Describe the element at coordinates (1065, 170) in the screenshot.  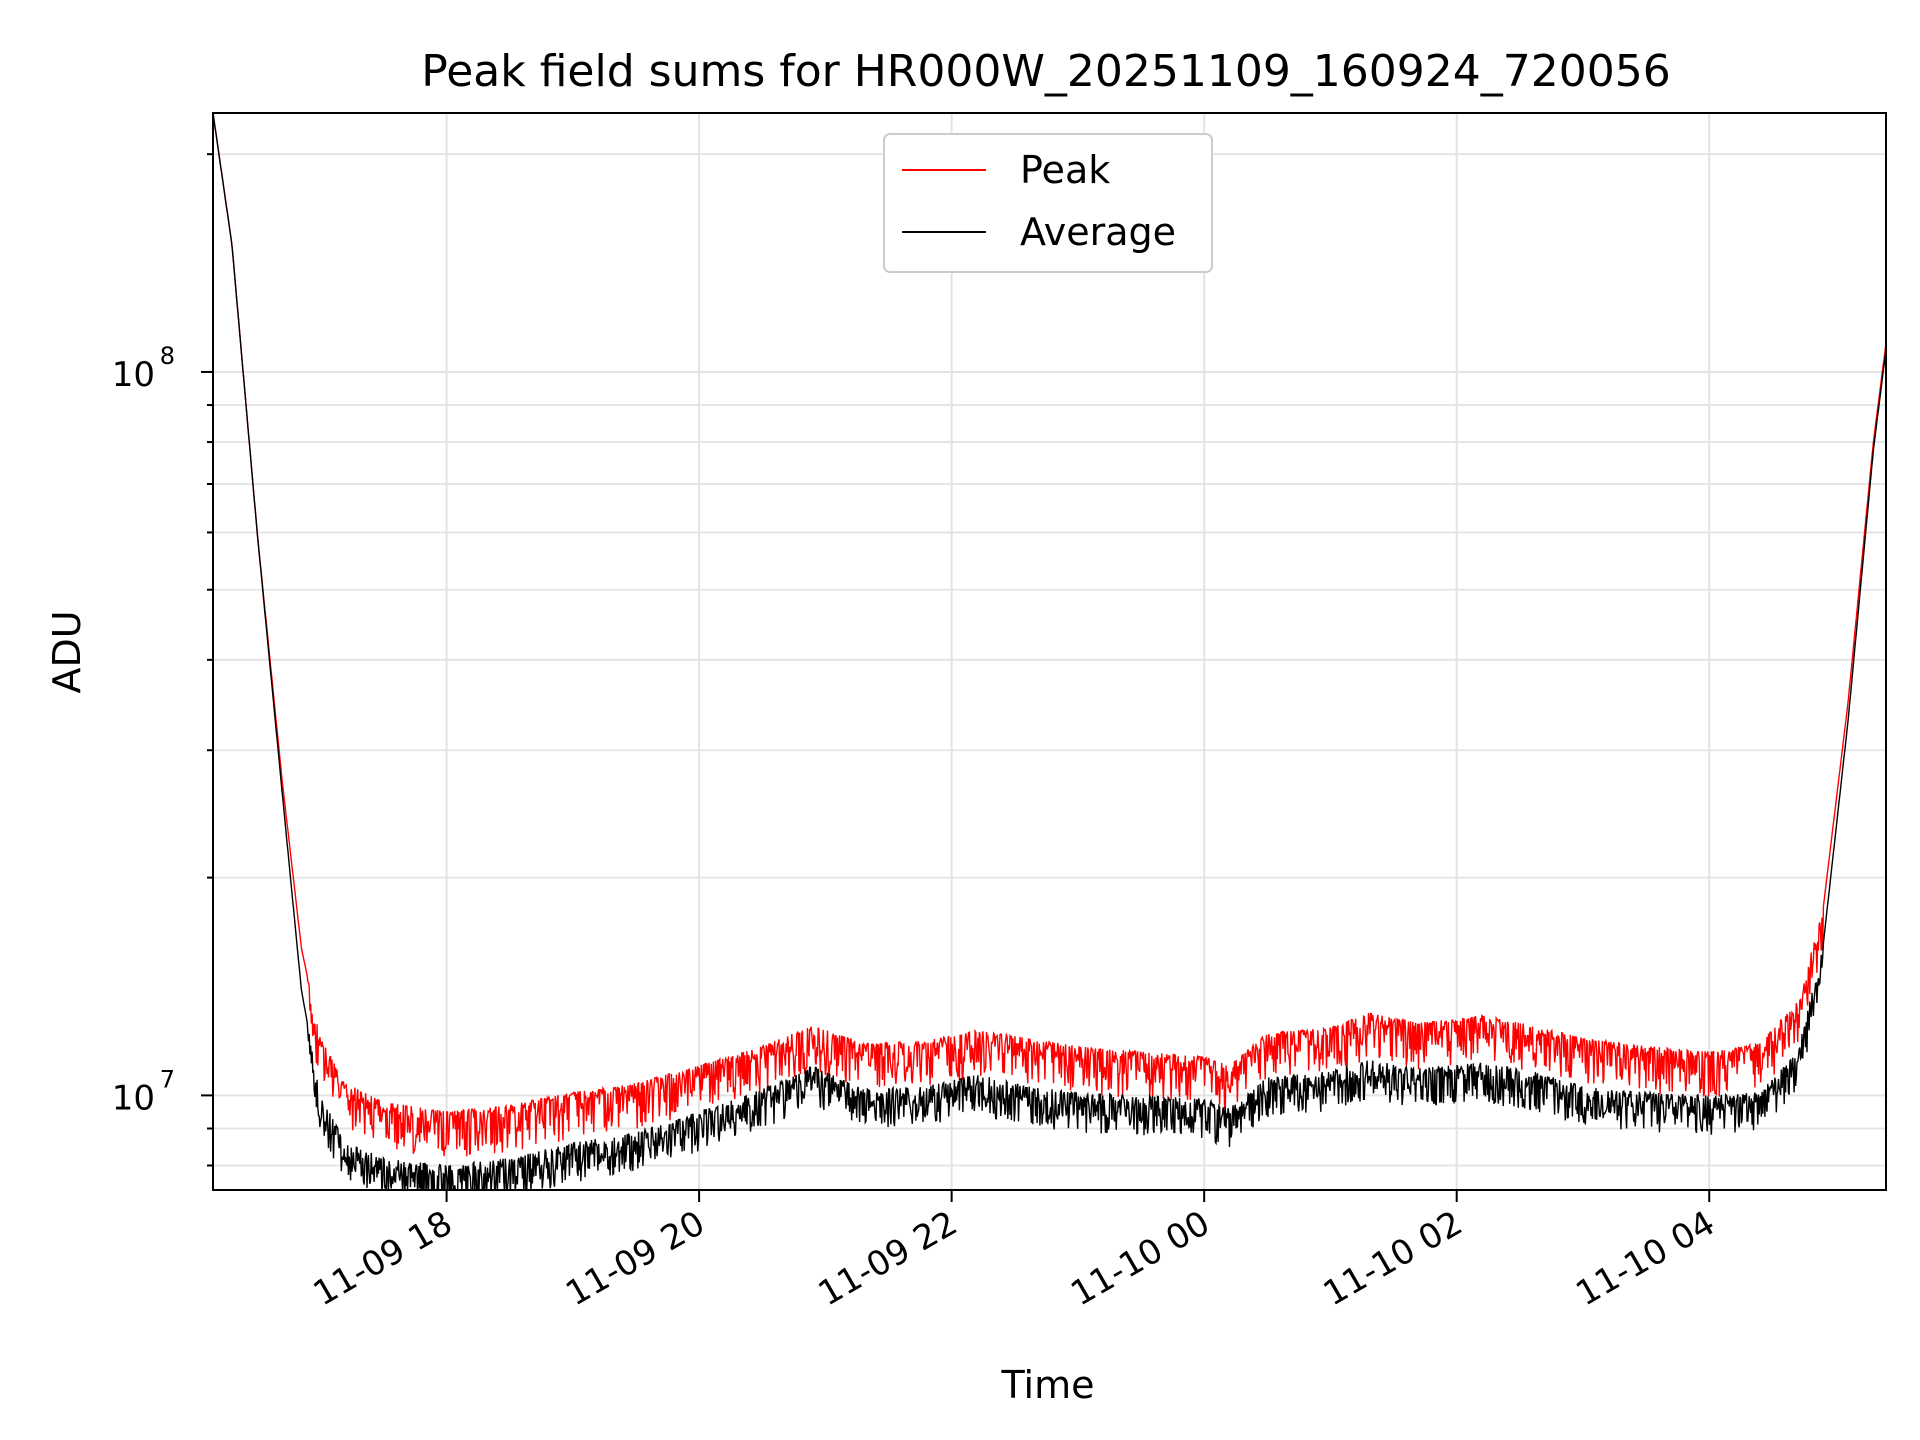
I see `legend-label-peak: Peak` at that location.